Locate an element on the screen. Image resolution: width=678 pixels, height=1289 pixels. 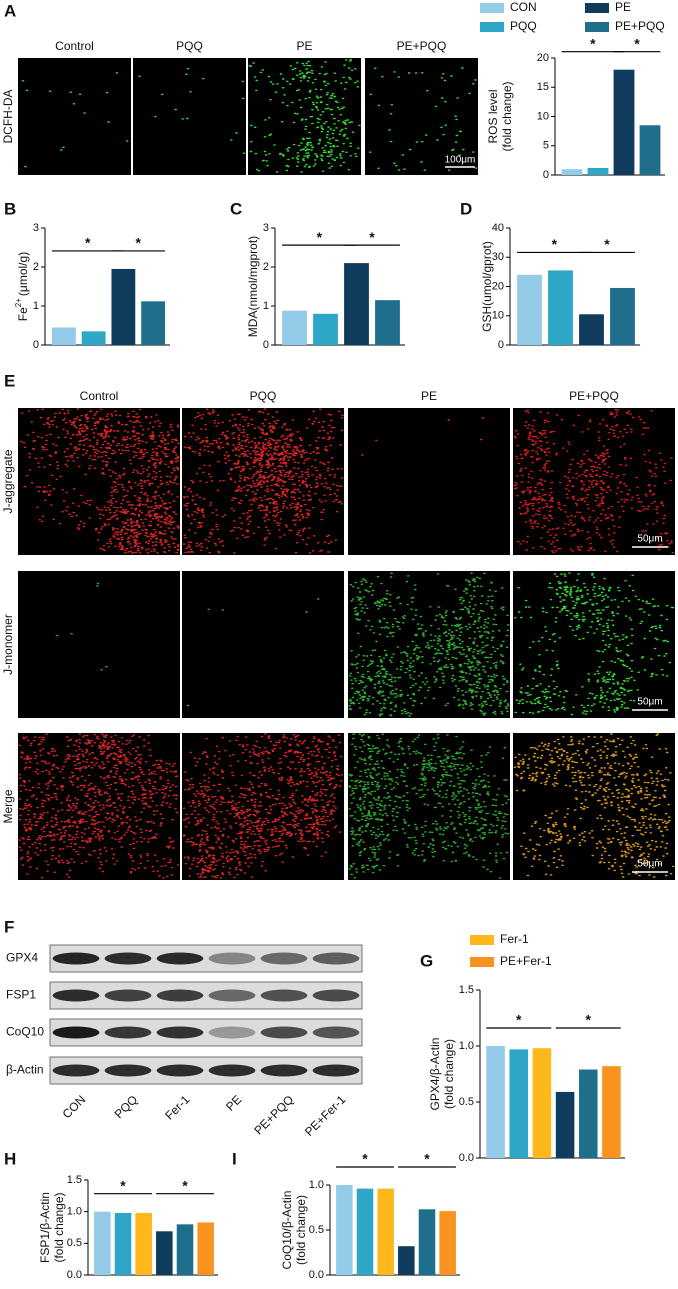
legend-label: Fer-1 is located at coordinates (514, 939).